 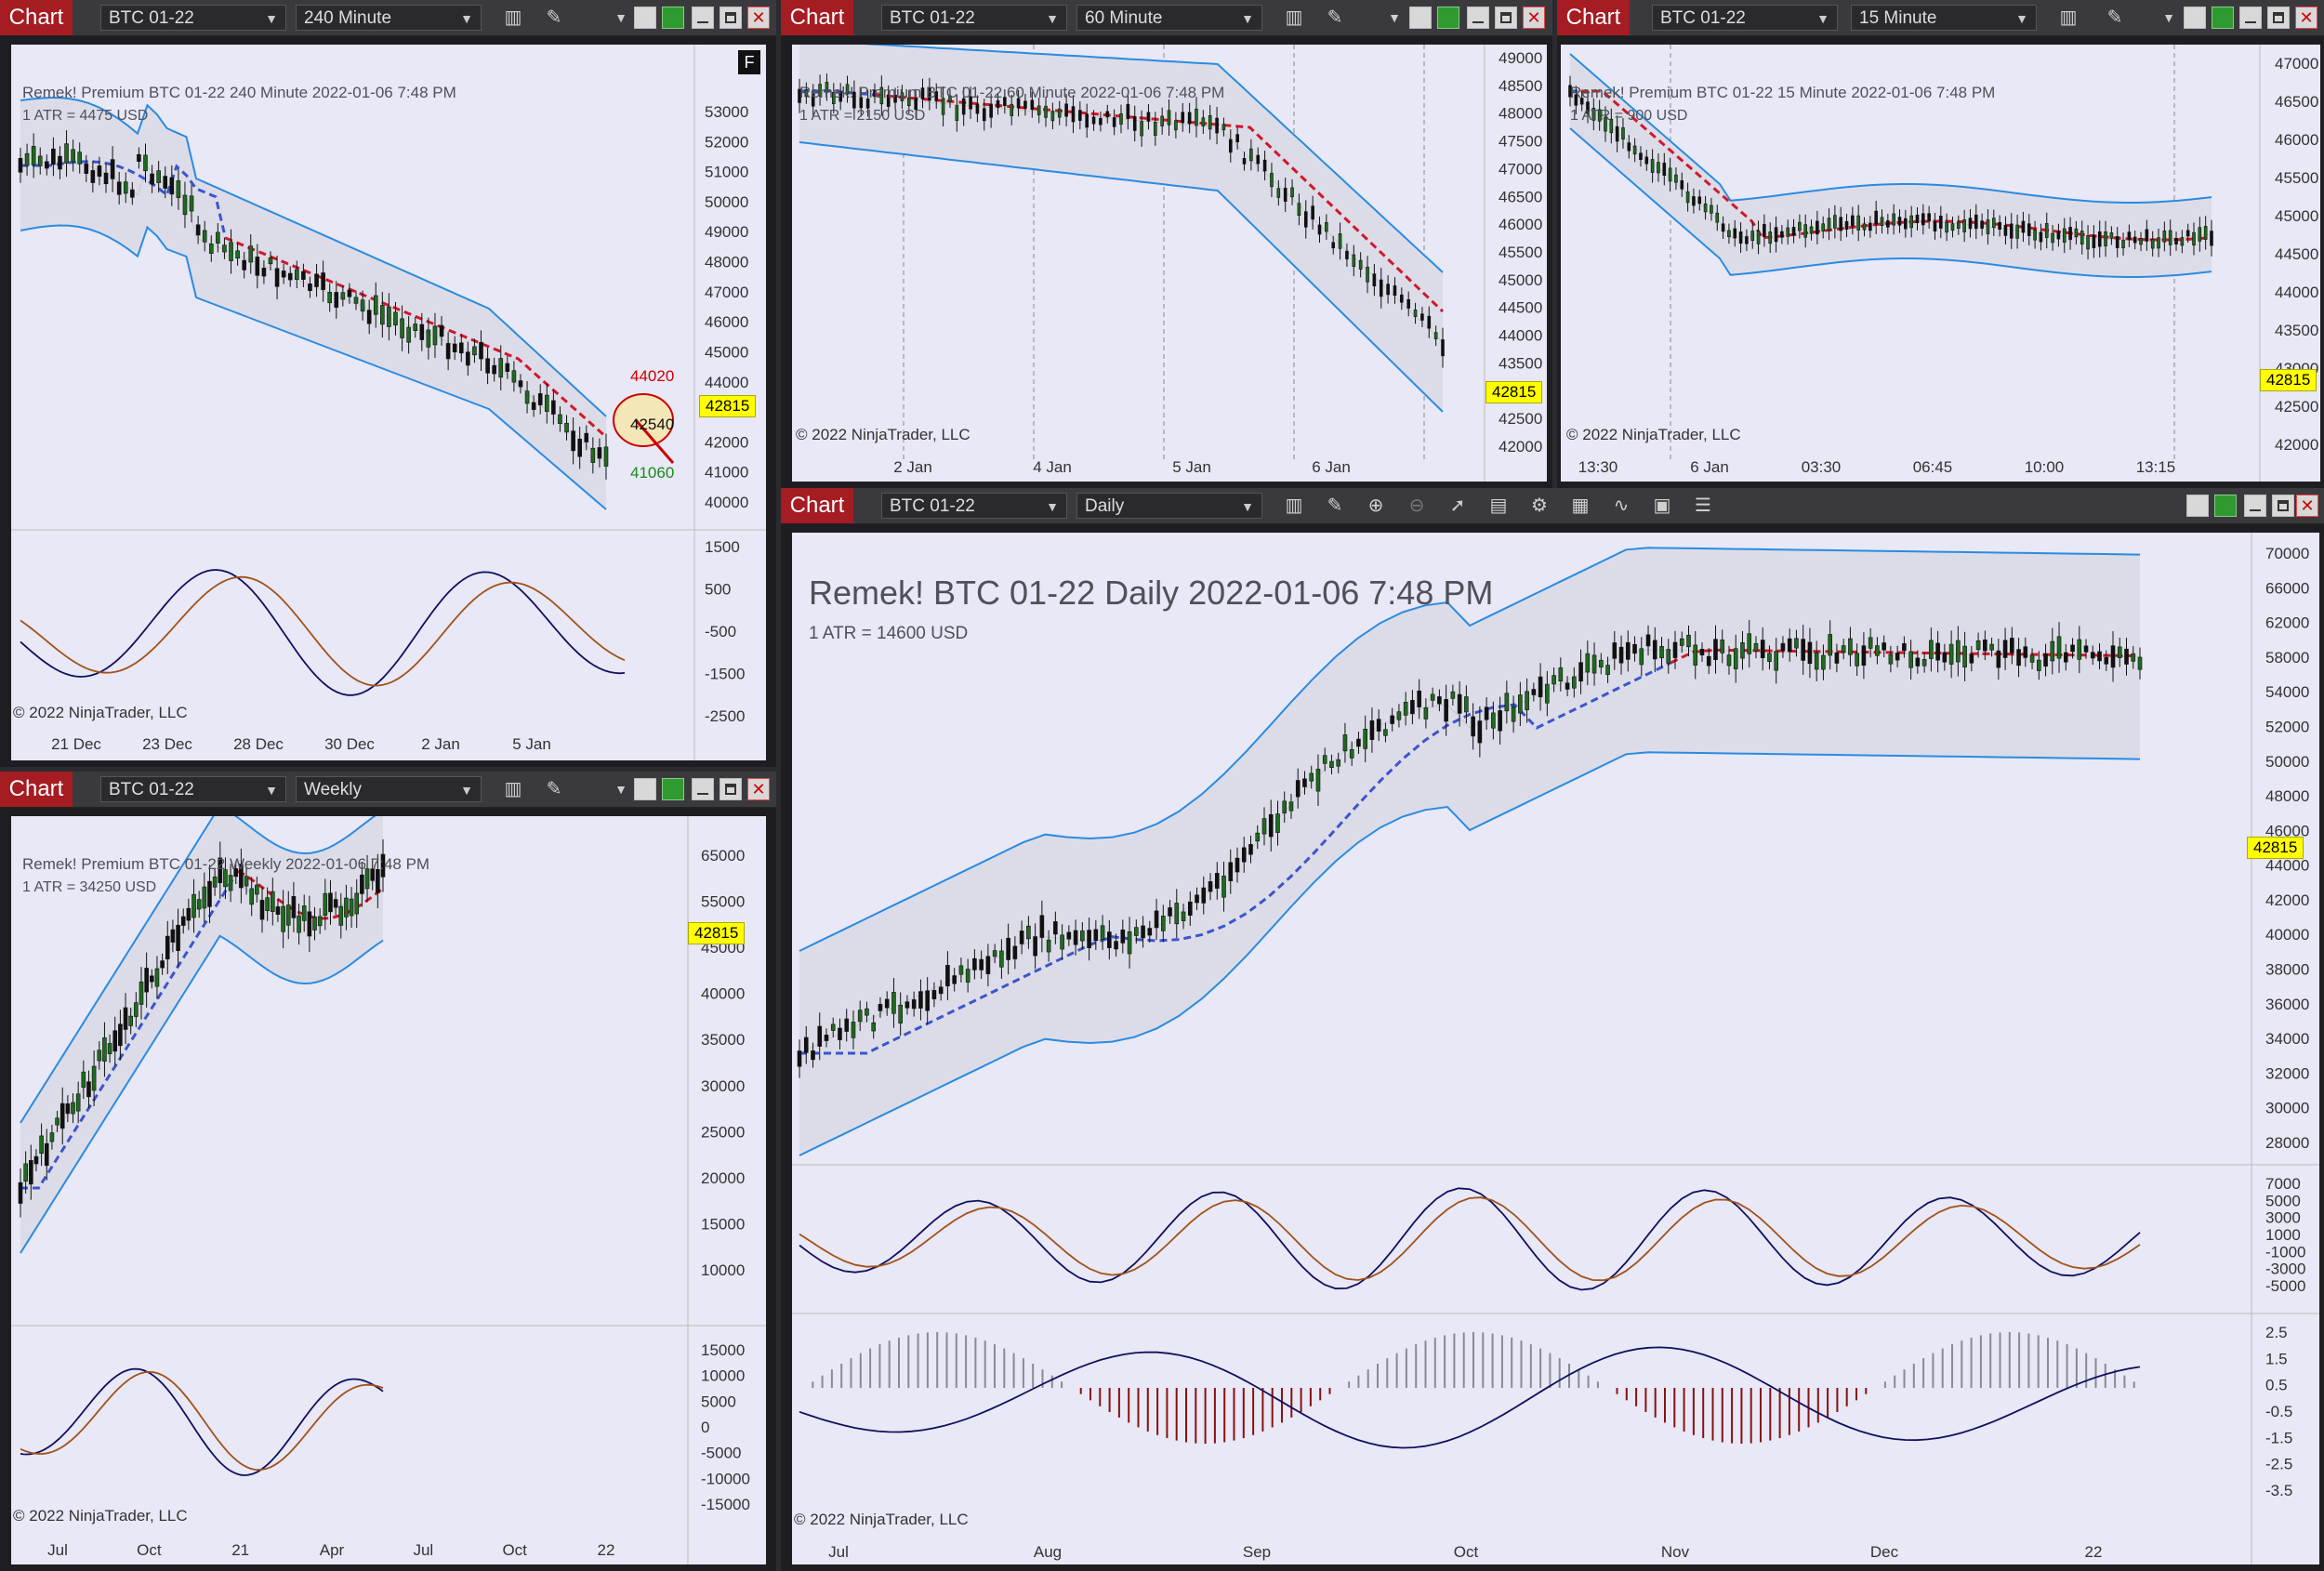 What do you see at coordinates (1498, 505) in the screenshot?
I see `data-box-icon: ▤` at bounding box center [1498, 505].